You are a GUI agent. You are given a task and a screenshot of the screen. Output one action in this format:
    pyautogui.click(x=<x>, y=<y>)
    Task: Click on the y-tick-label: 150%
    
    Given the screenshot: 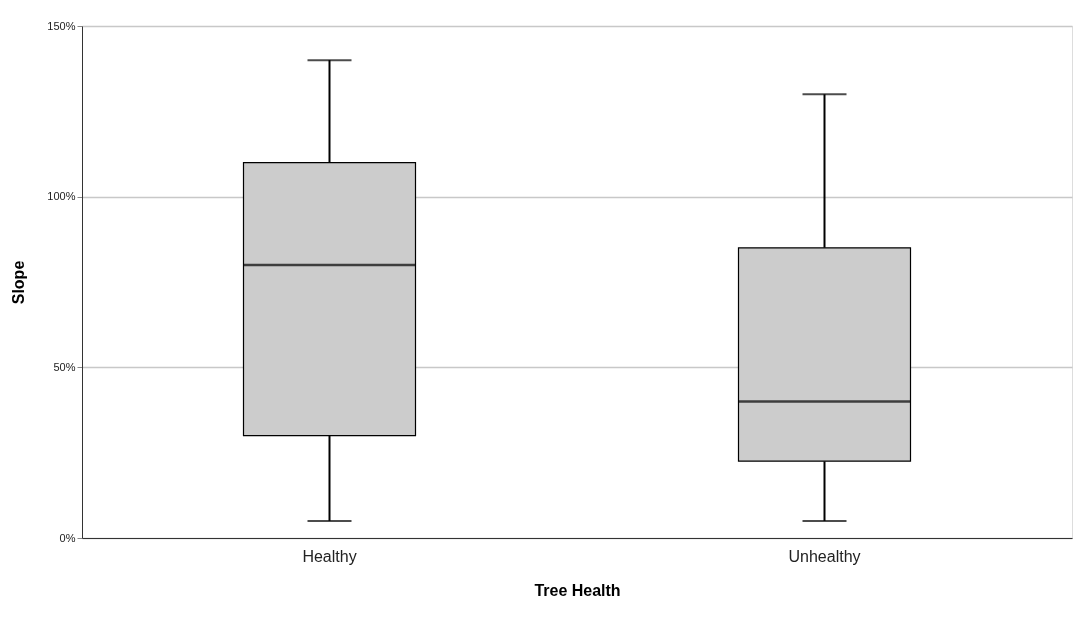 What is the action you would take?
    pyautogui.click(x=61, y=25)
    